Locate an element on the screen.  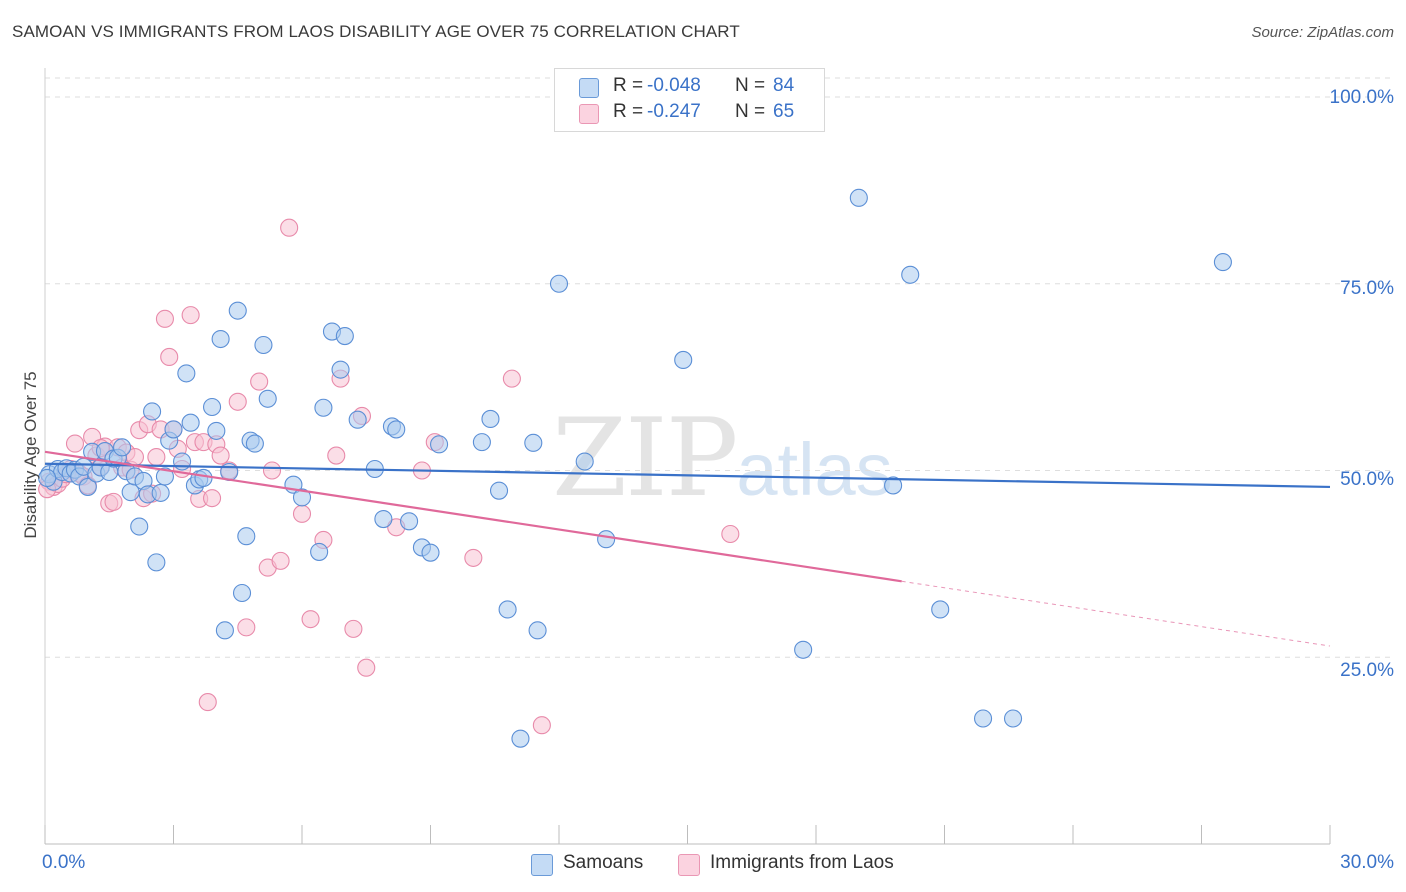
legend-swatch-laos is located at coordinates (589, 114).